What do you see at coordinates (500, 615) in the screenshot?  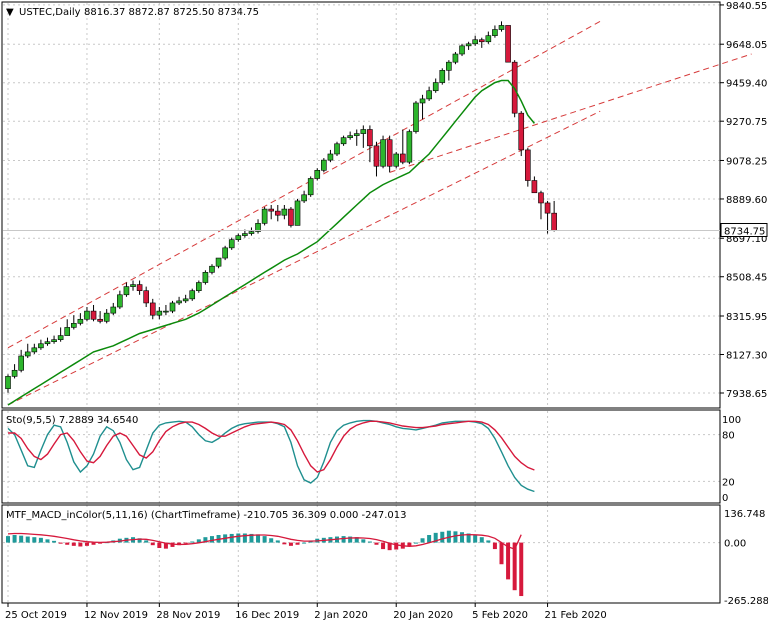 I see `time-tick-label: 5 Feb 2020` at bounding box center [500, 615].